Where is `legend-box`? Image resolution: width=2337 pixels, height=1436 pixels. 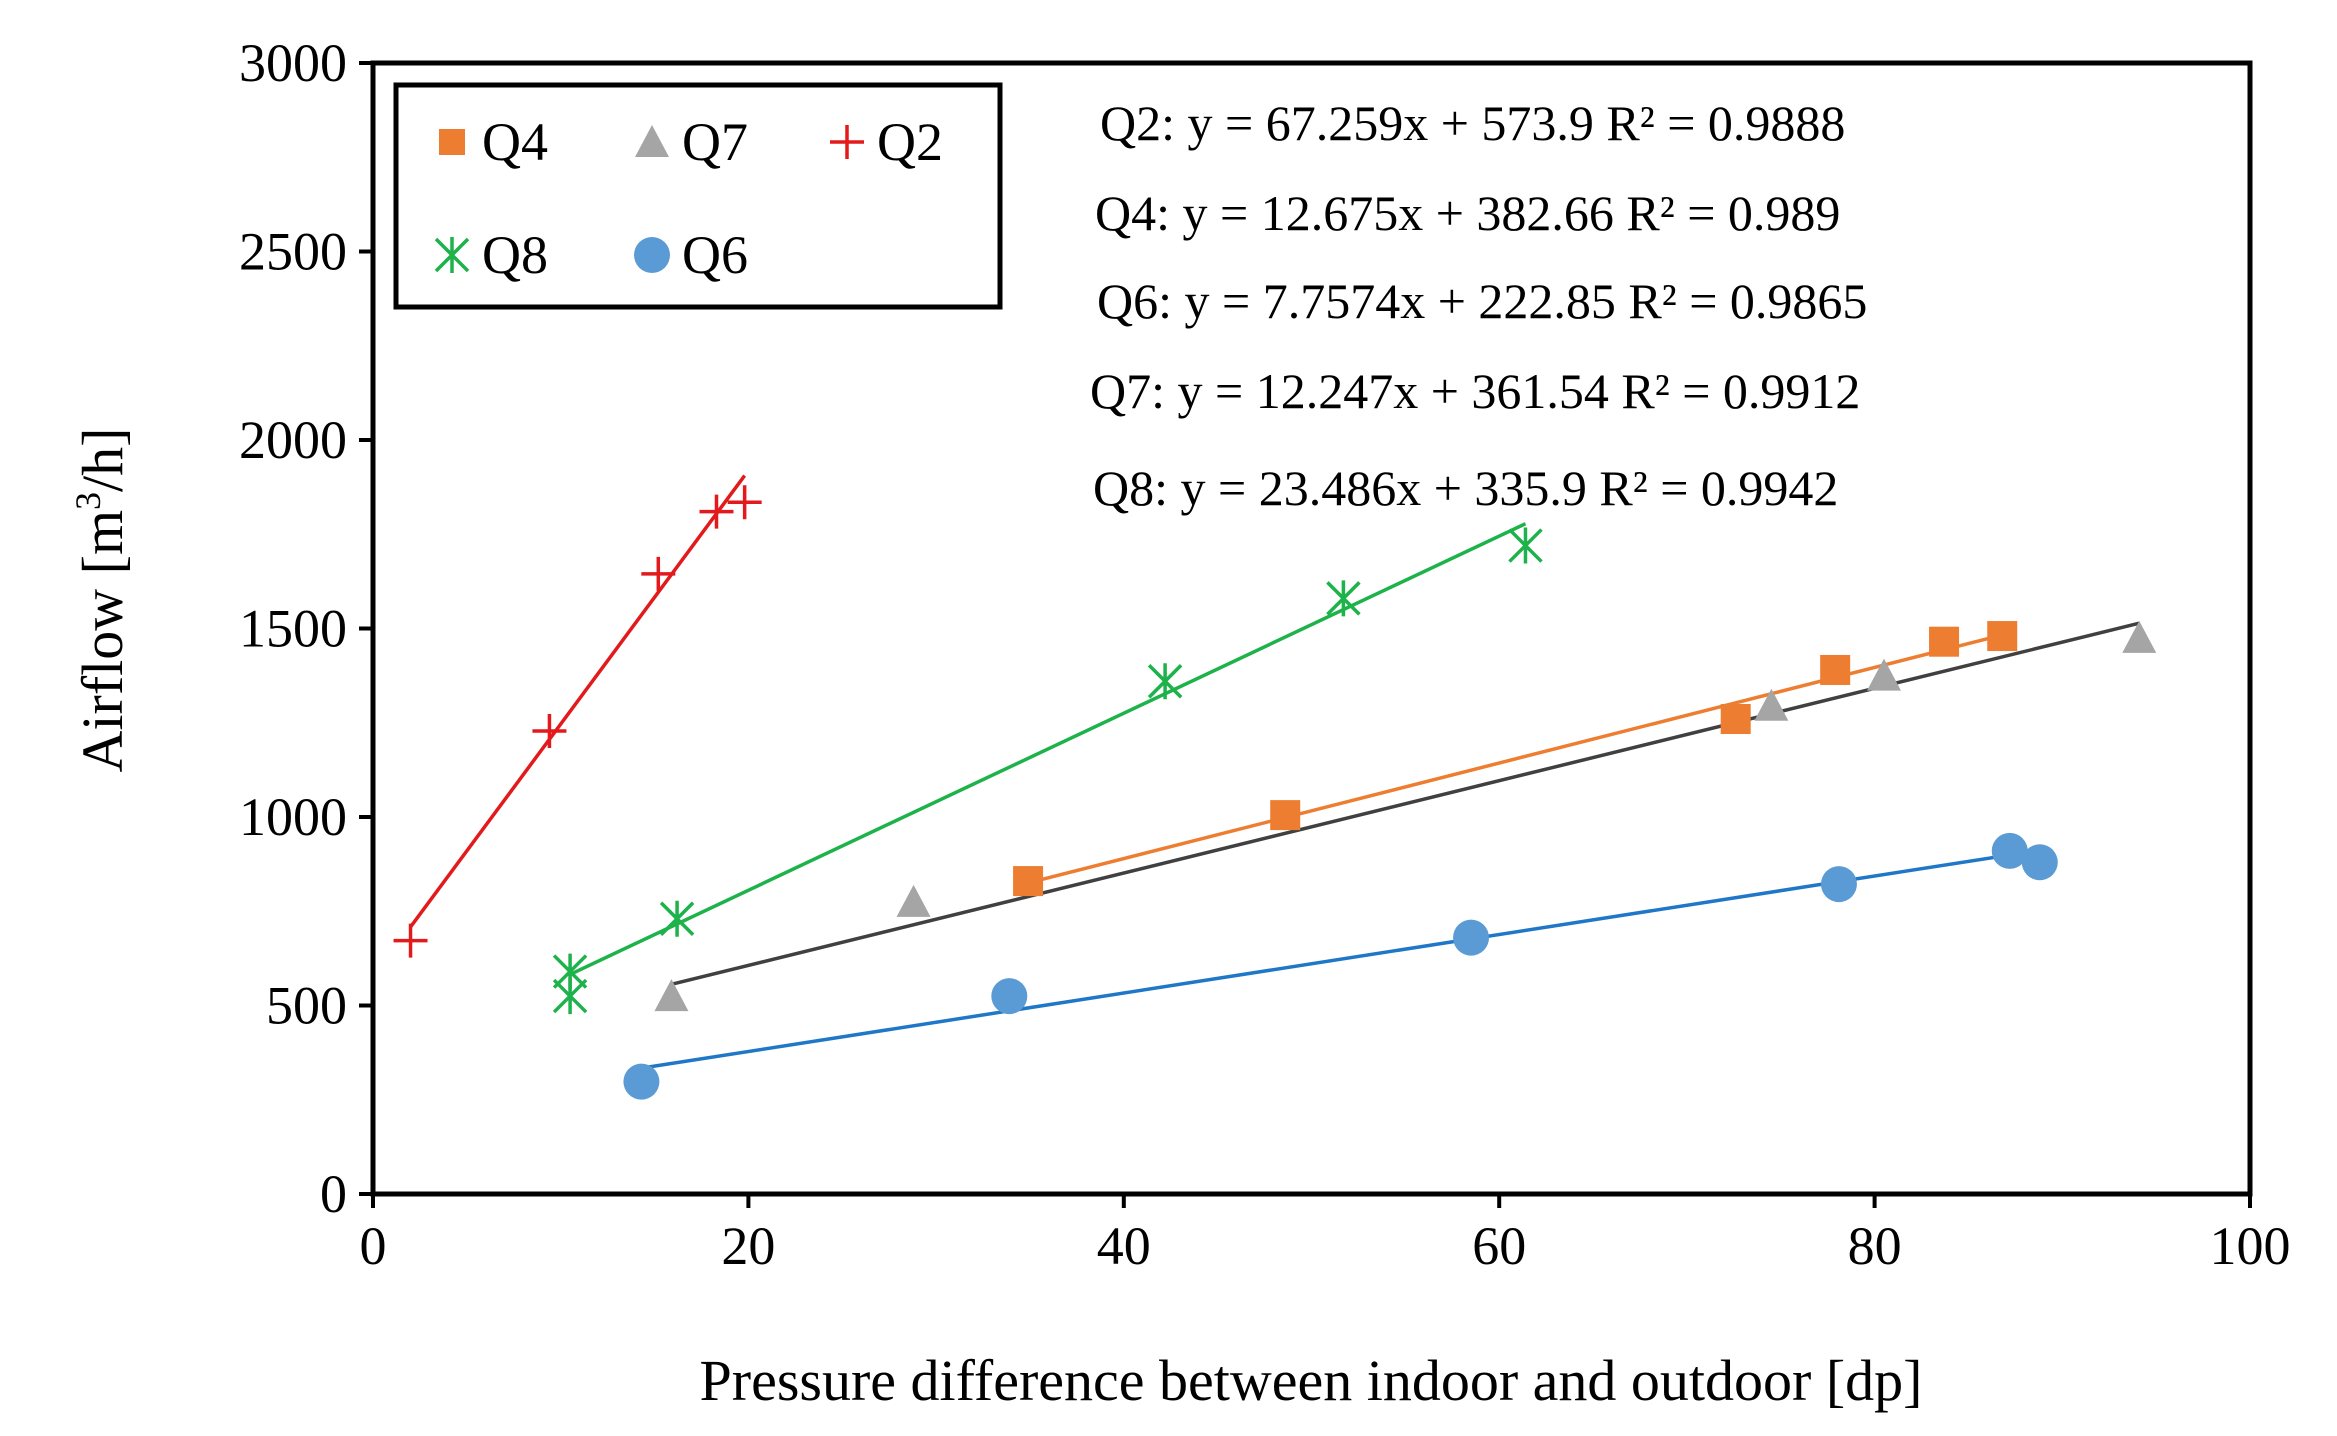
legend-box is located at coordinates (698, 196).